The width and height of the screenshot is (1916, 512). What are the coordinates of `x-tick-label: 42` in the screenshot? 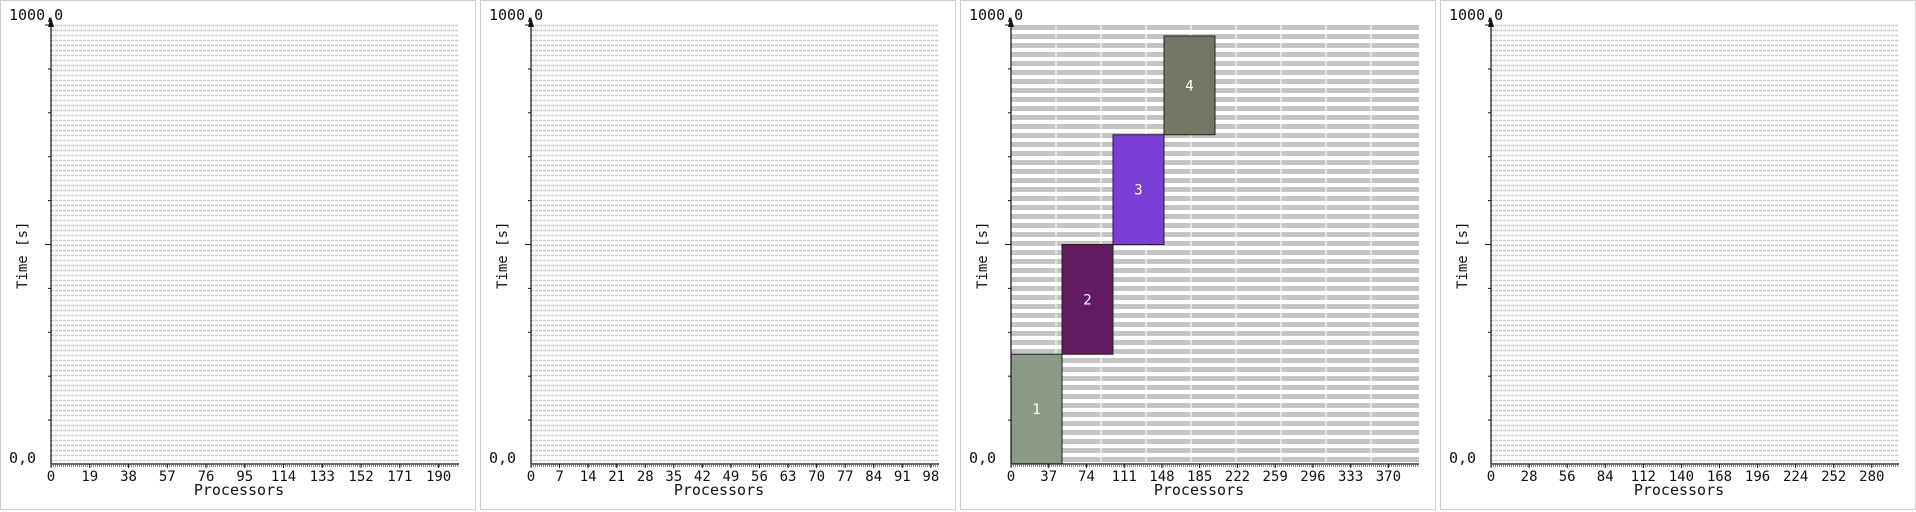 It's located at (702, 477).